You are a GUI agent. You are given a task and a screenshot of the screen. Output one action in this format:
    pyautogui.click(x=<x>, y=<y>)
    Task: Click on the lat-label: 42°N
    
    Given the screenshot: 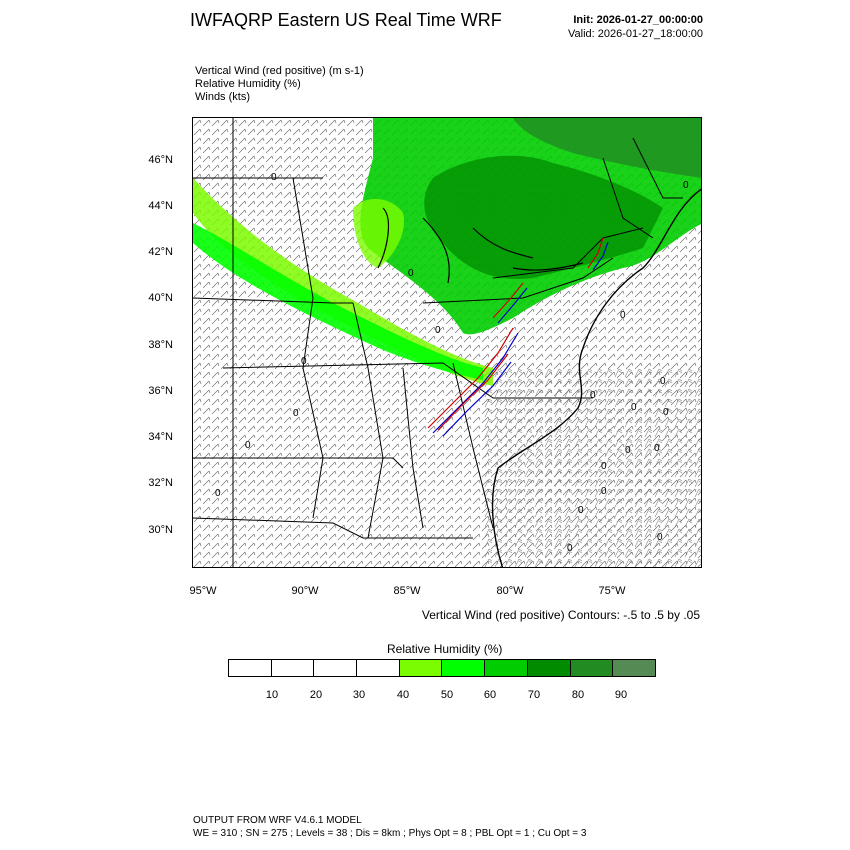 What is the action you would take?
    pyautogui.click(x=160, y=252)
    